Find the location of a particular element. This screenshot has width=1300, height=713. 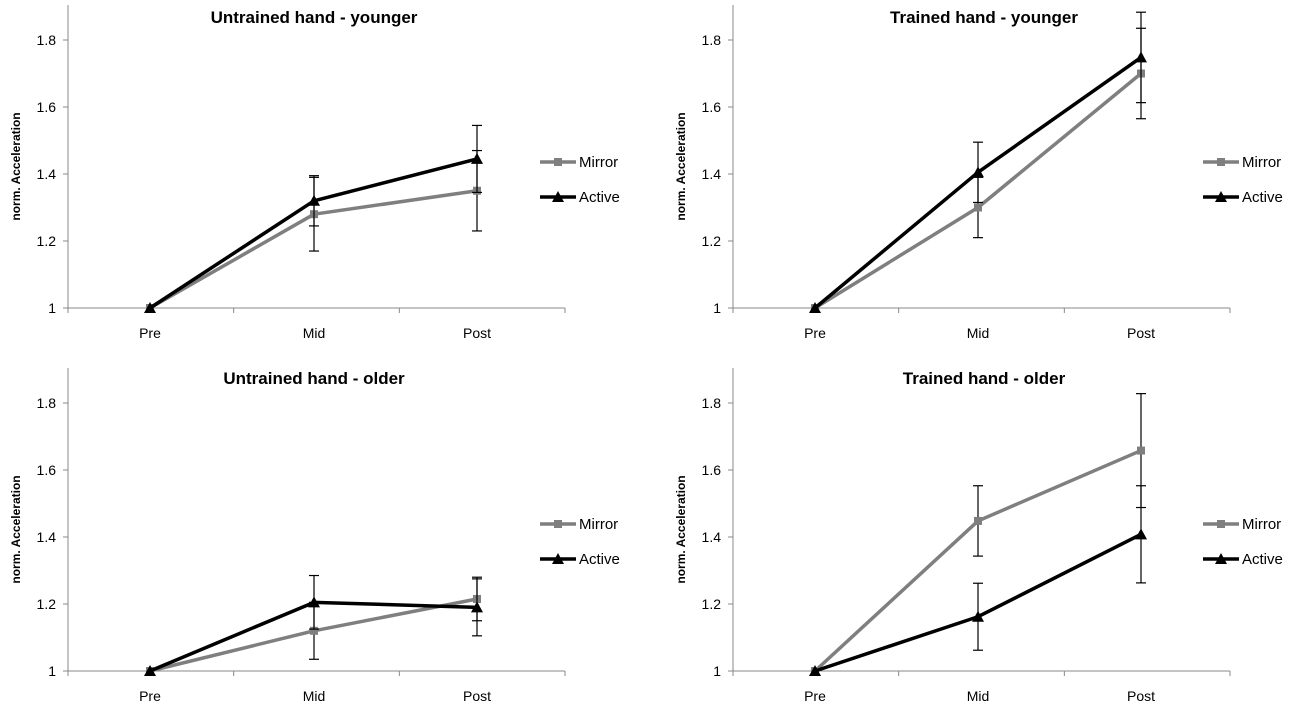

chart-title: Untrained hand - older is located at coordinates (314, 378).